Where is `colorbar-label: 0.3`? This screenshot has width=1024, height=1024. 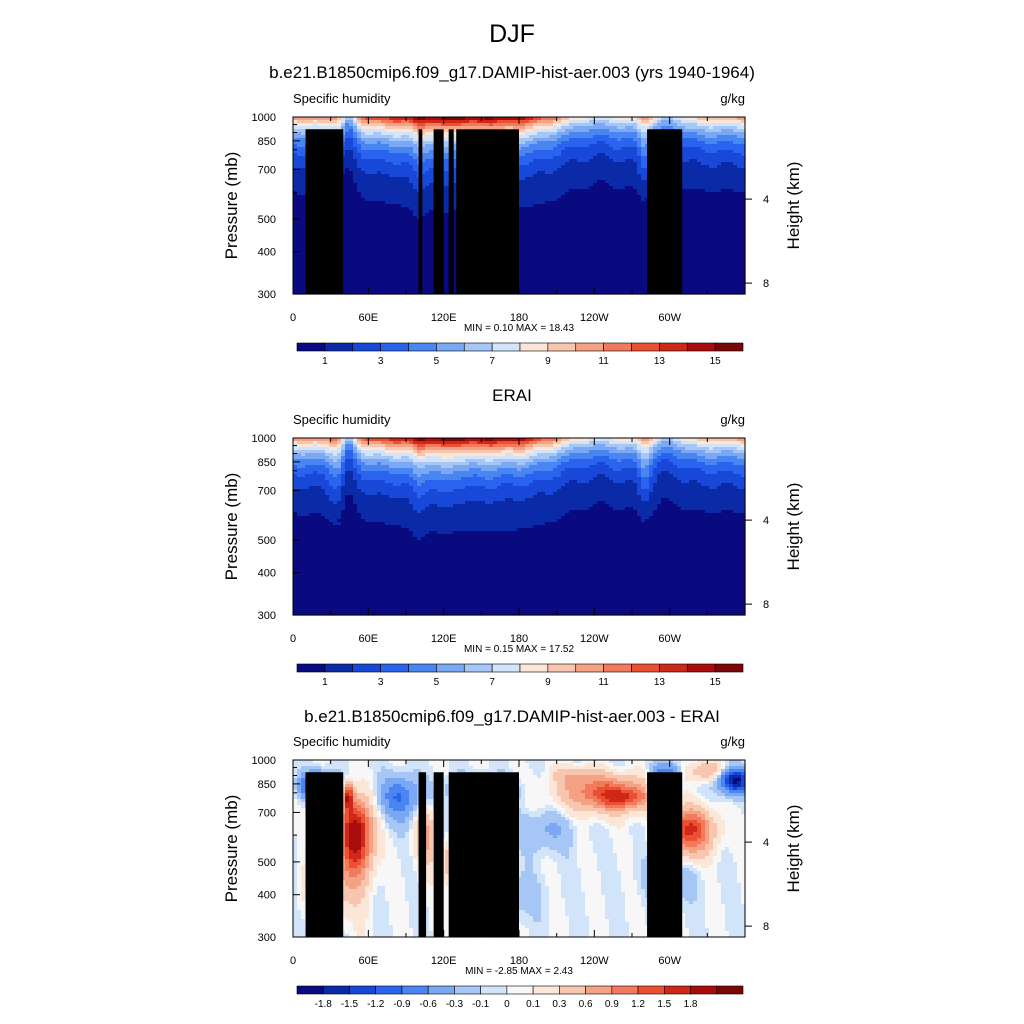 colorbar-label: 0.3 is located at coordinates (559, 1004).